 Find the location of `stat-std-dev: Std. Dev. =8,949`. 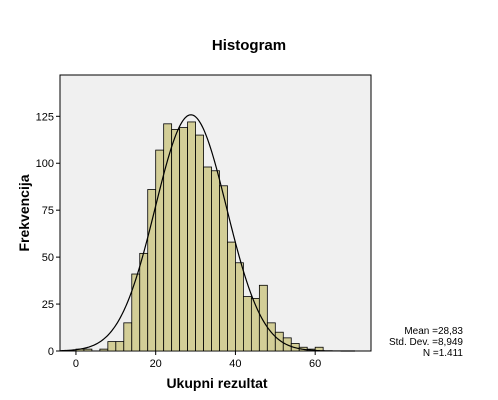

stat-std-dev: Std. Dev. =8,949 is located at coordinates (426, 342).